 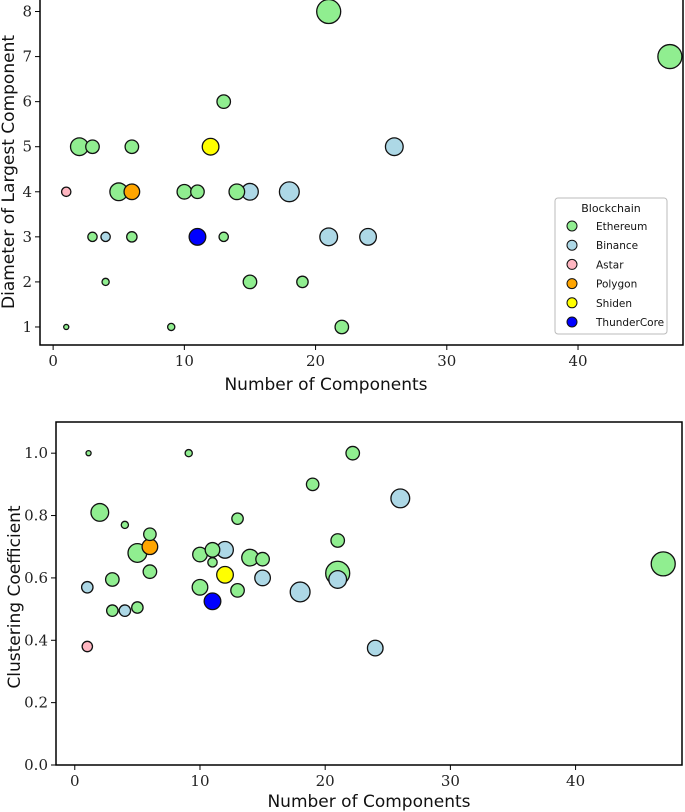 What do you see at coordinates (36, 578) in the screenshot?
I see `y-tick-label: 0.6` at bounding box center [36, 578].